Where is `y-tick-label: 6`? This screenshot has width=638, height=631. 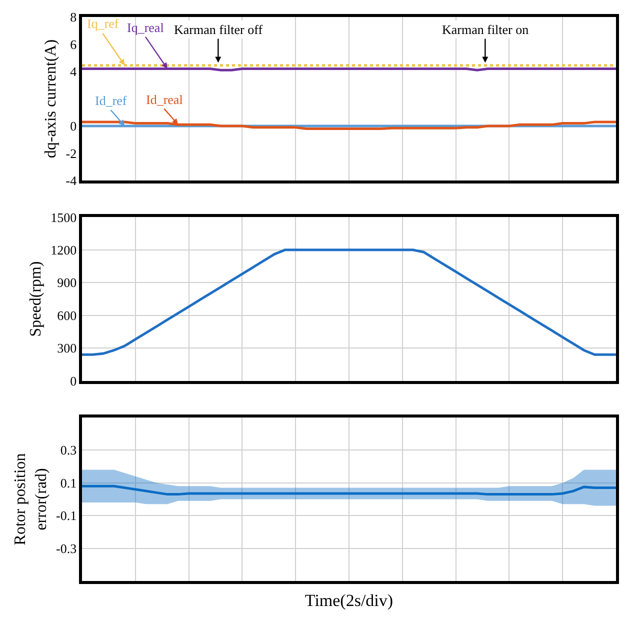 y-tick-label: 6 is located at coordinates (74, 44).